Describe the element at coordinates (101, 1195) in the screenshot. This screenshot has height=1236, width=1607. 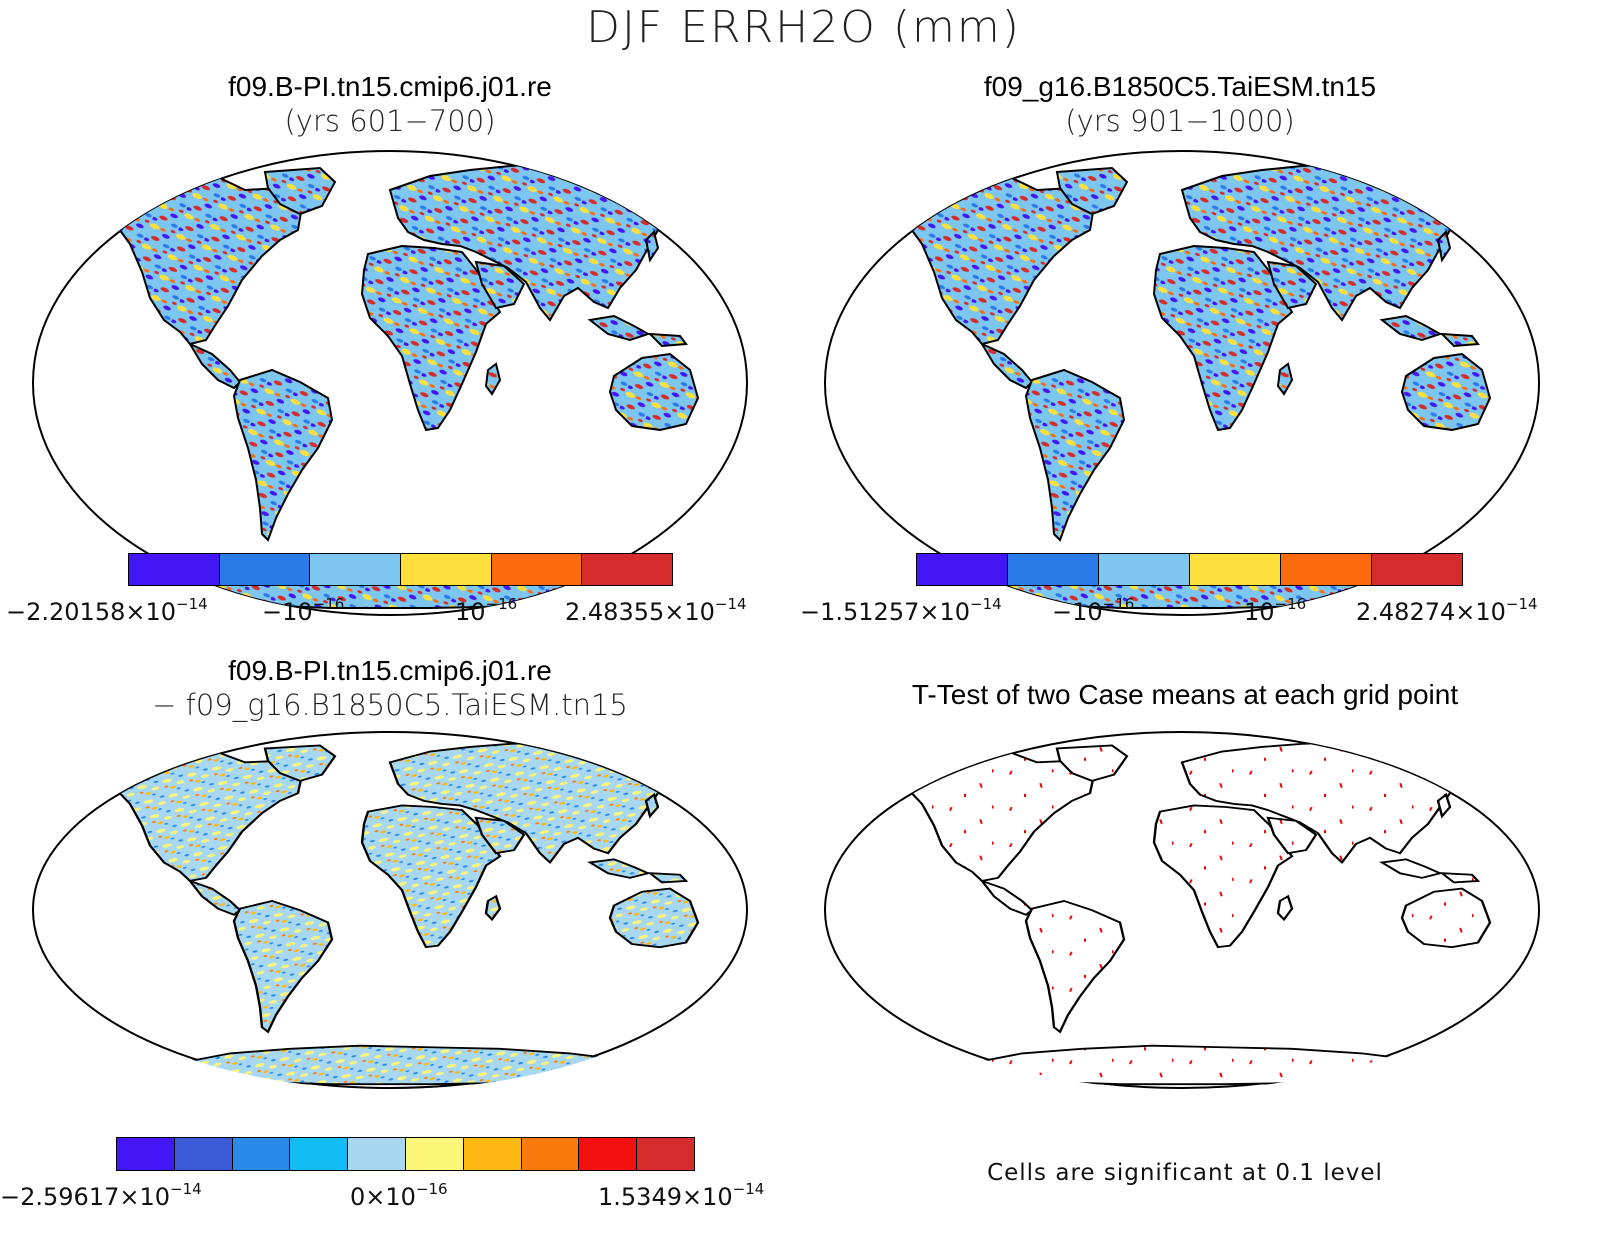
I see `panel-diff-colorbar-label-min: −2.59617×10⁻¹⁴` at that location.